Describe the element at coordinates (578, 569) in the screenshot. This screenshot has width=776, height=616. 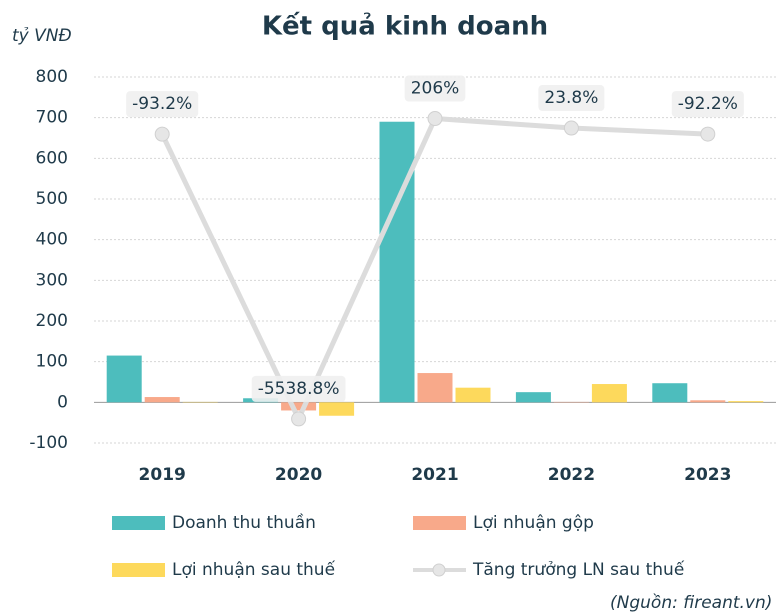
I see `legend-label: Tăng trưởng LN sau thuế` at that location.